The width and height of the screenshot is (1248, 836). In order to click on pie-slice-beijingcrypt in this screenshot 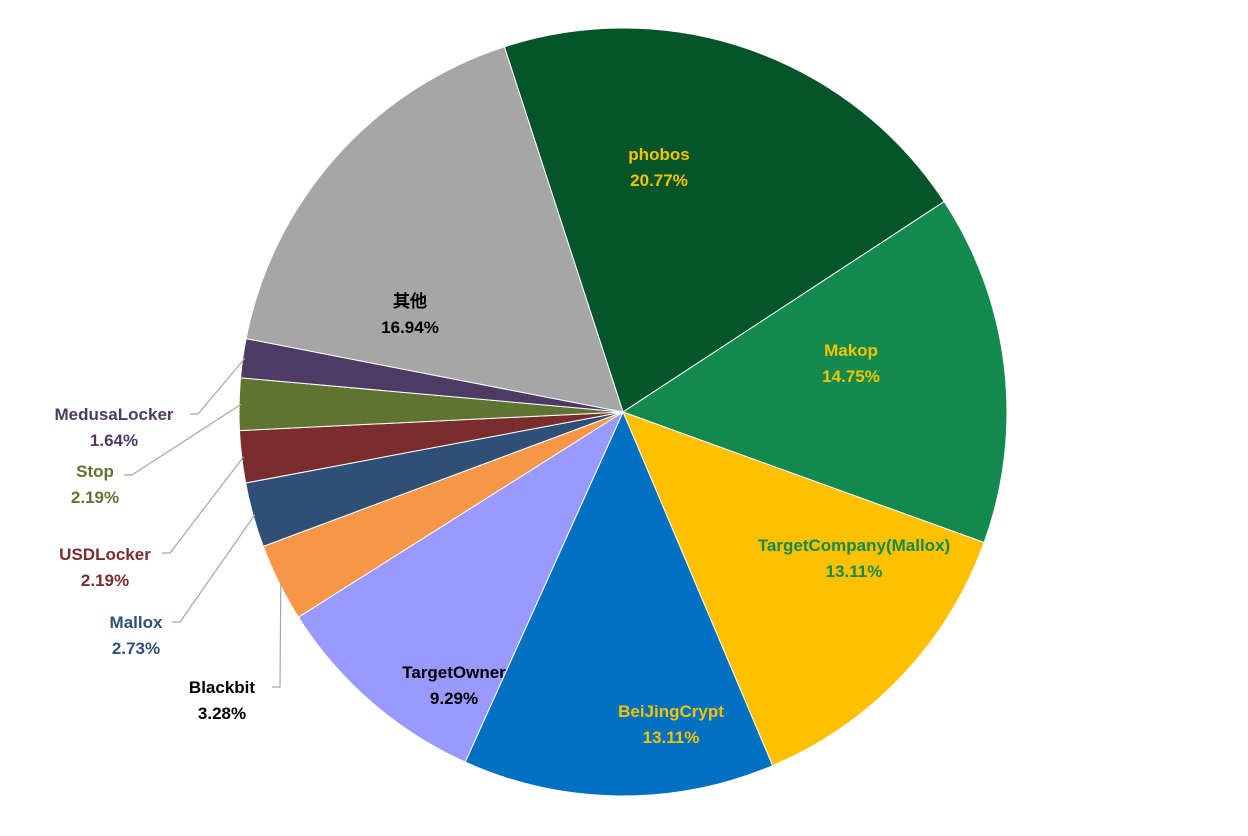, I will do `click(619, 603)`.